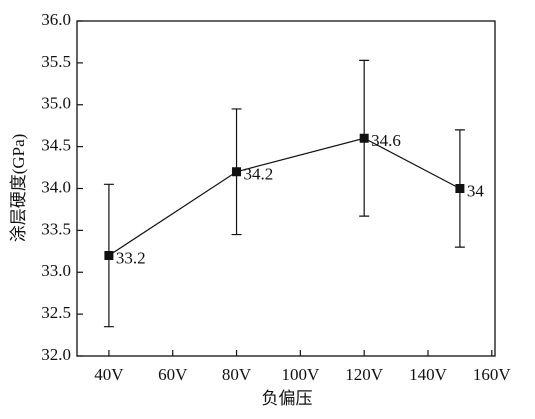  Describe the element at coordinates (300, 374) in the screenshot. I see `x-tick-label: 100V` at that location.